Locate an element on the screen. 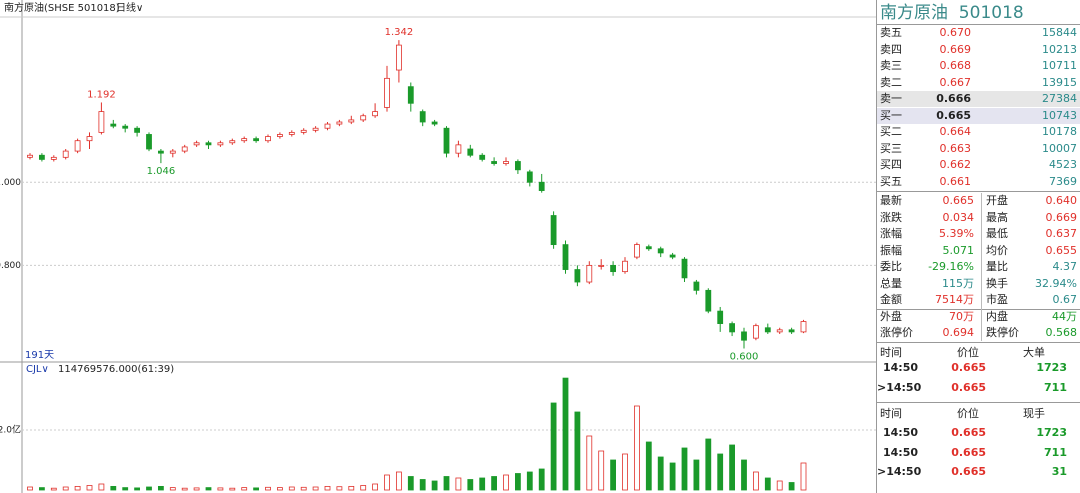  stat-value: 0.665 is located at coordinates (958, 200).